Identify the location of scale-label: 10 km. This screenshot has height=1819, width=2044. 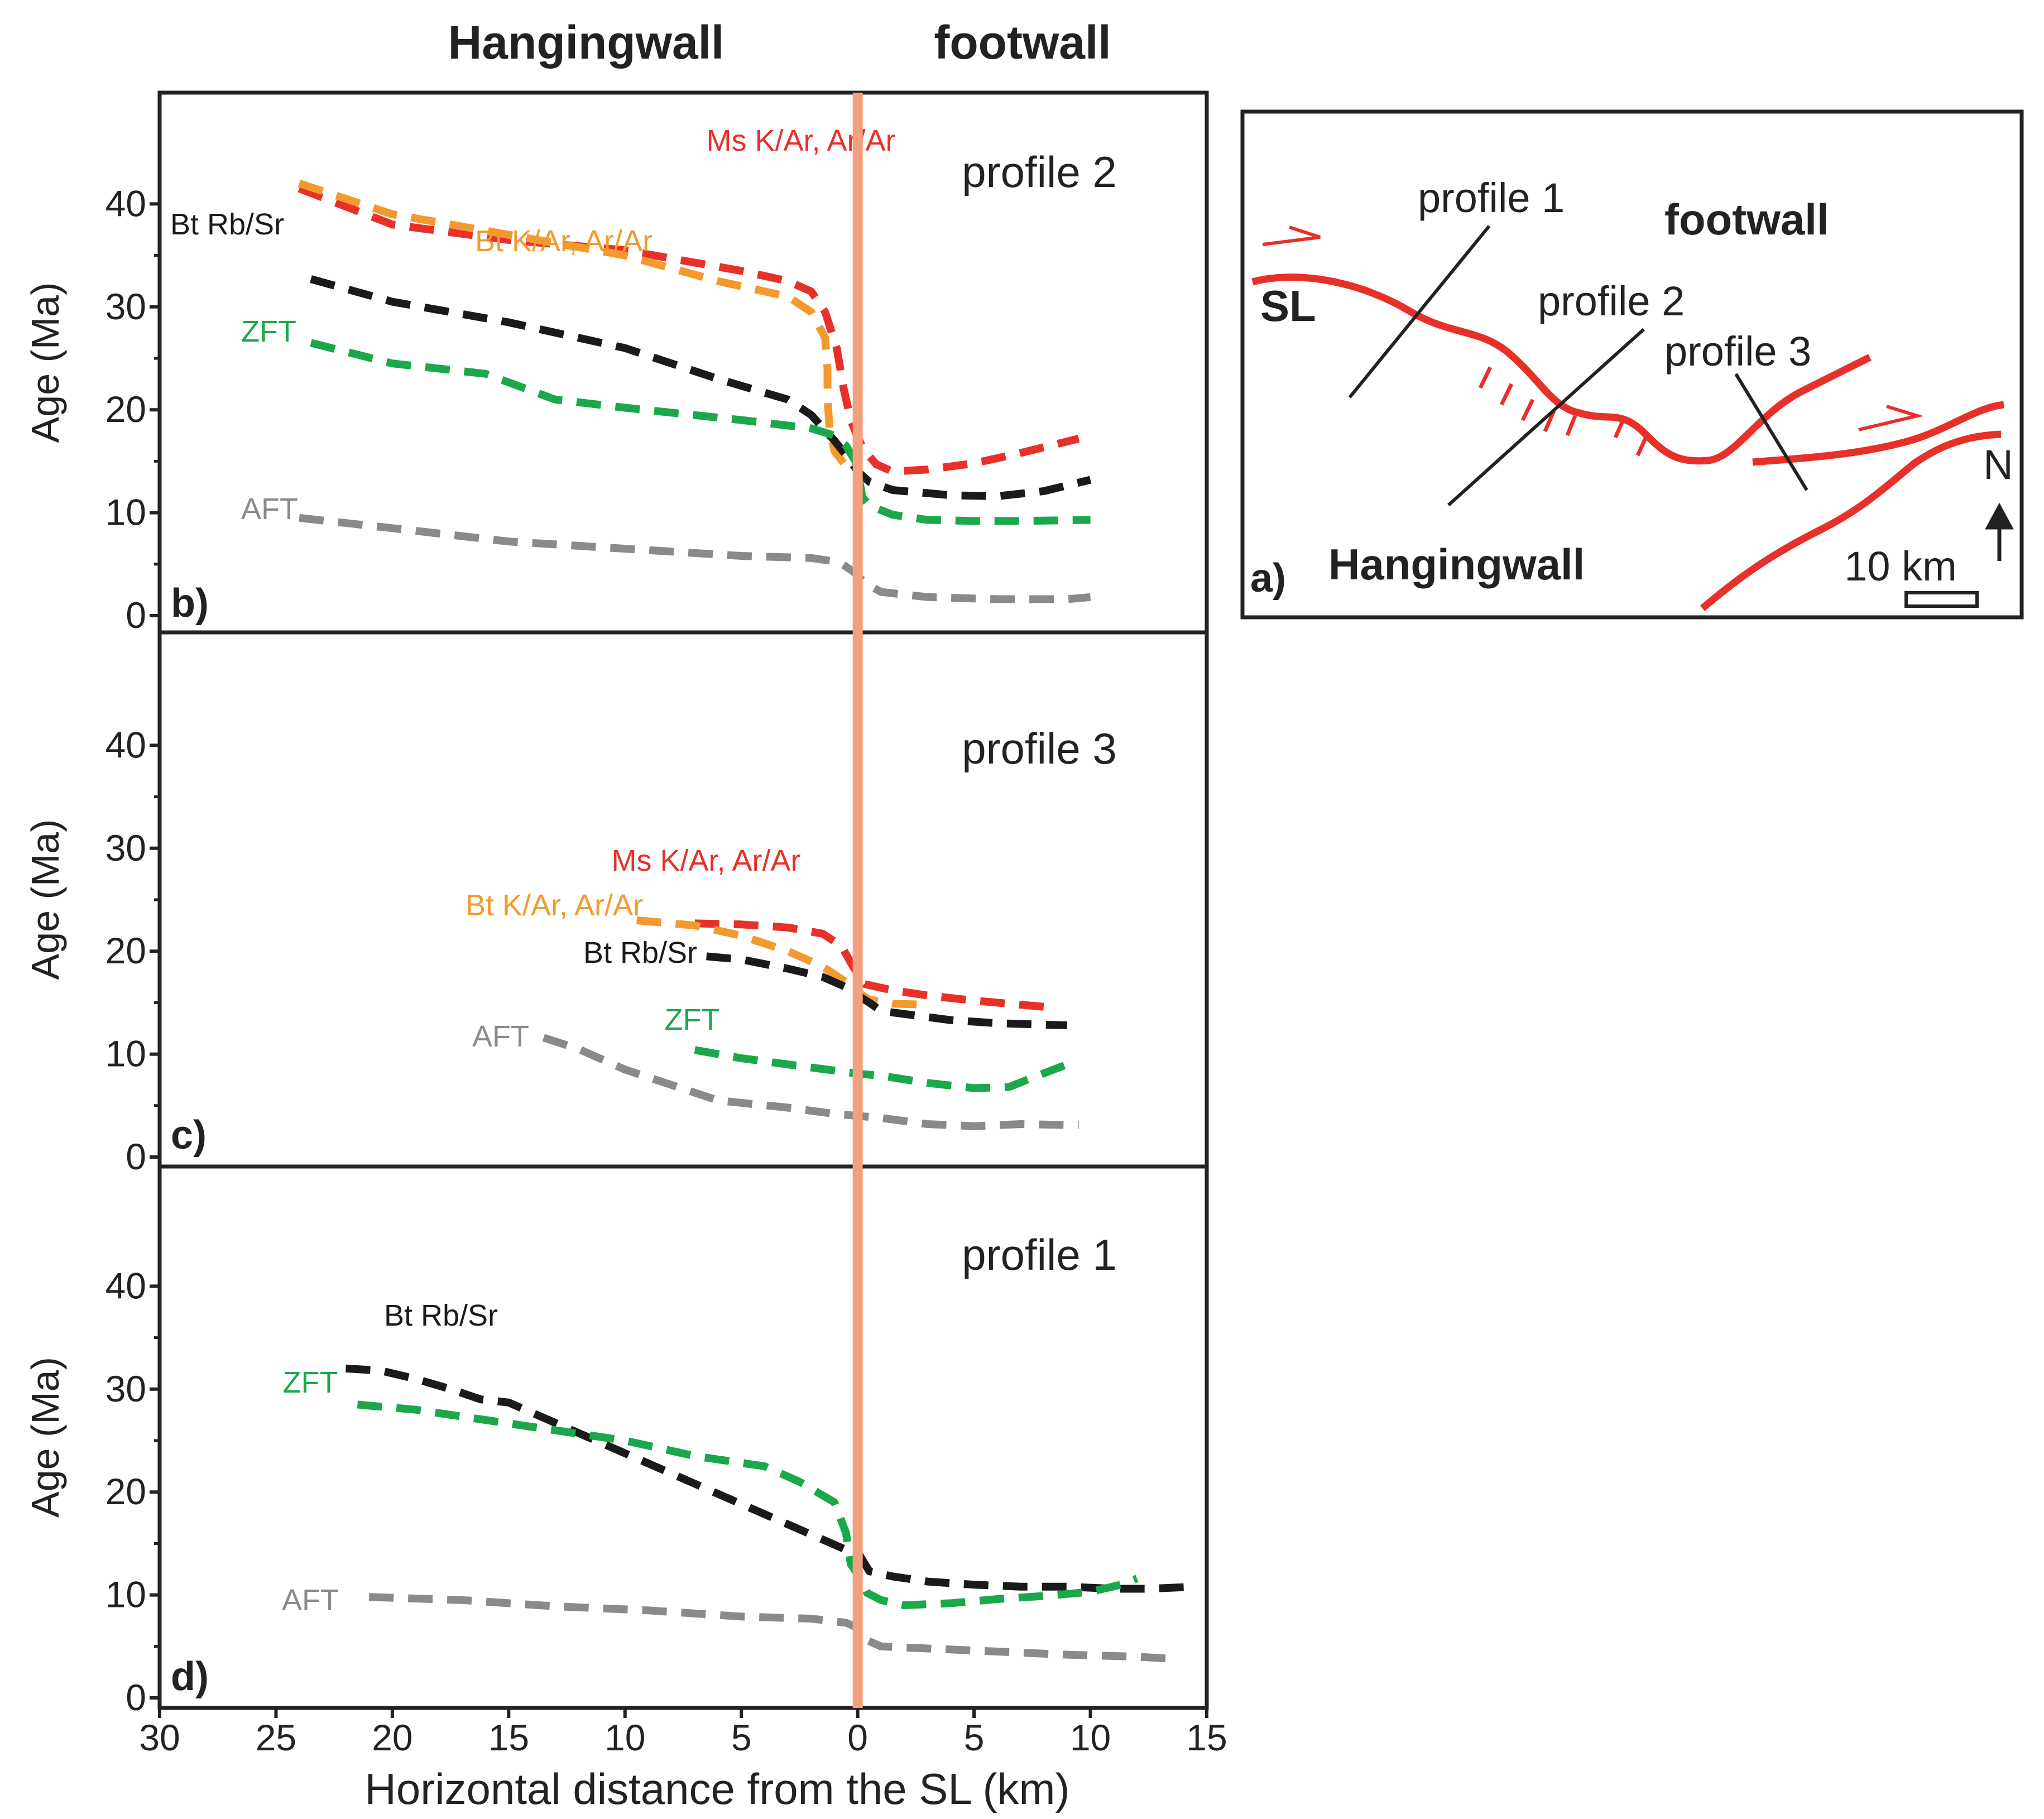
(1900, 566).